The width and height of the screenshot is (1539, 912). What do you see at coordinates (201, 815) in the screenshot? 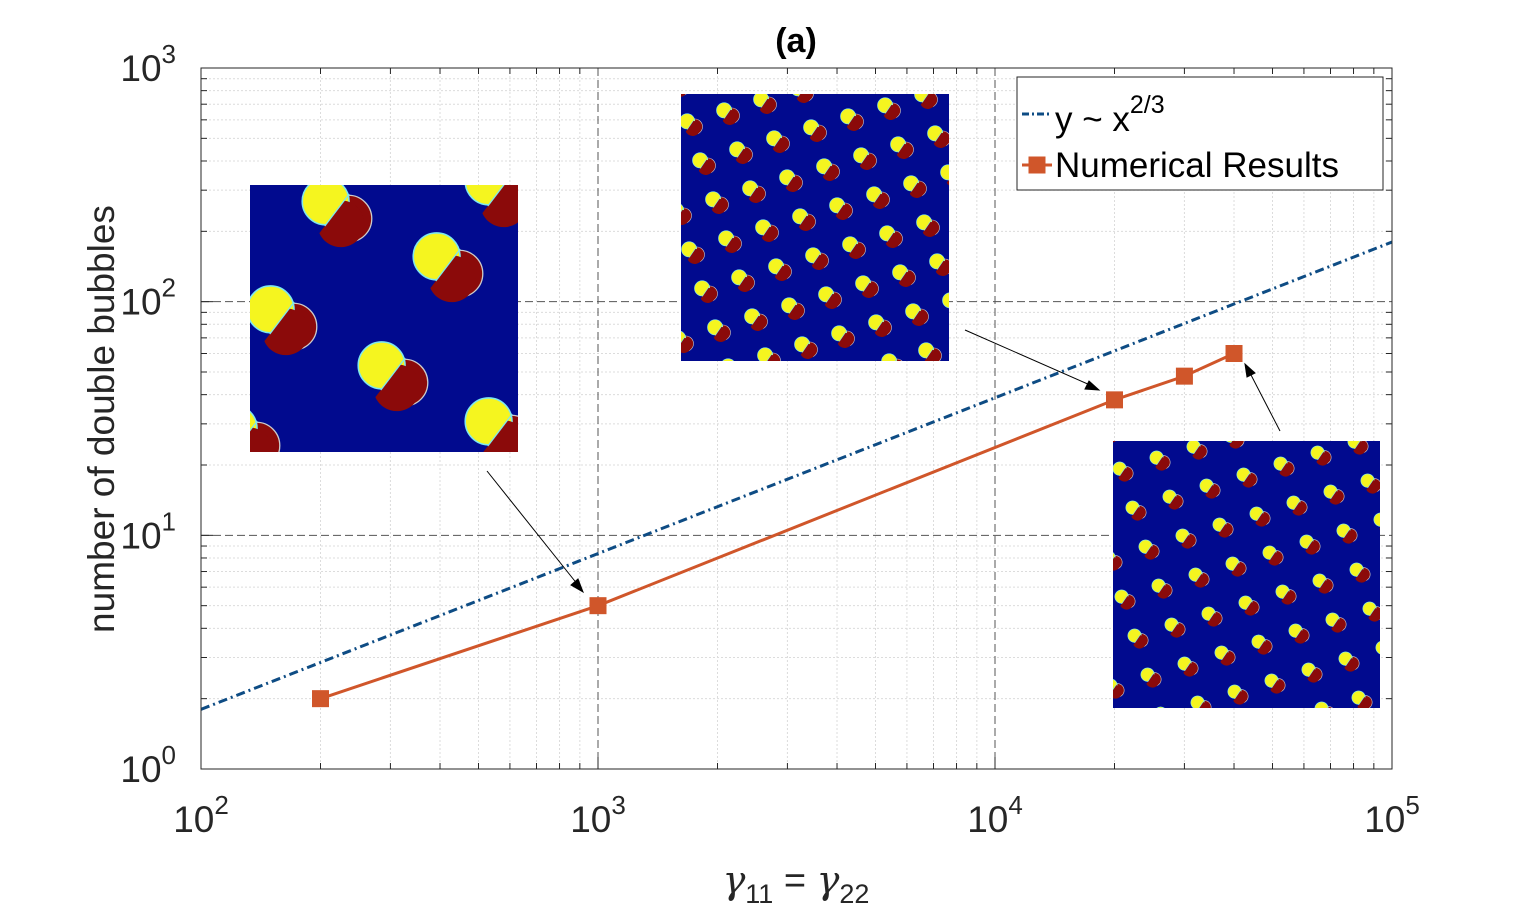
I see `x-tick-label: 102` at bounding box center [201, 815].